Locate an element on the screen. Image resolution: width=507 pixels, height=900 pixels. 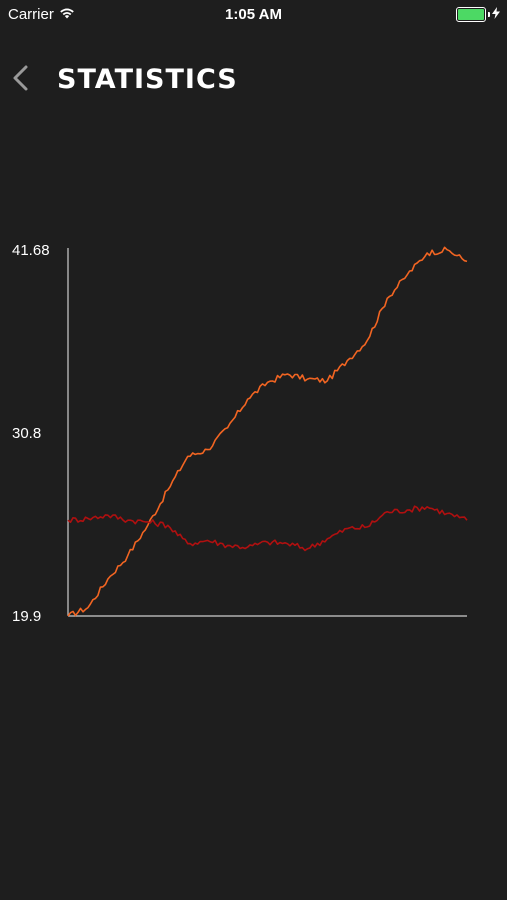
battery-icon is located at coordinates (471, 14).